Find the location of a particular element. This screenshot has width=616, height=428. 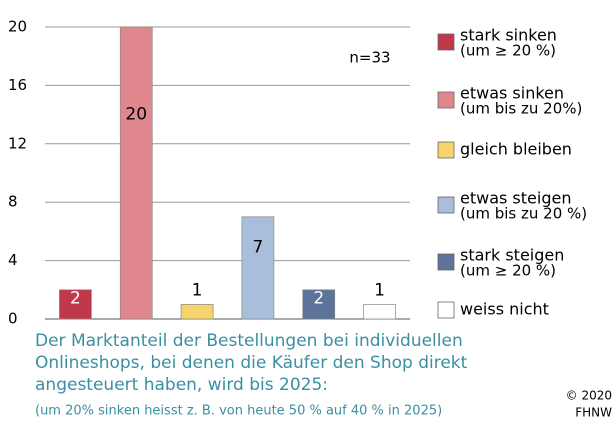

y-tick-label: 0 is located at coordinates (13, 319).